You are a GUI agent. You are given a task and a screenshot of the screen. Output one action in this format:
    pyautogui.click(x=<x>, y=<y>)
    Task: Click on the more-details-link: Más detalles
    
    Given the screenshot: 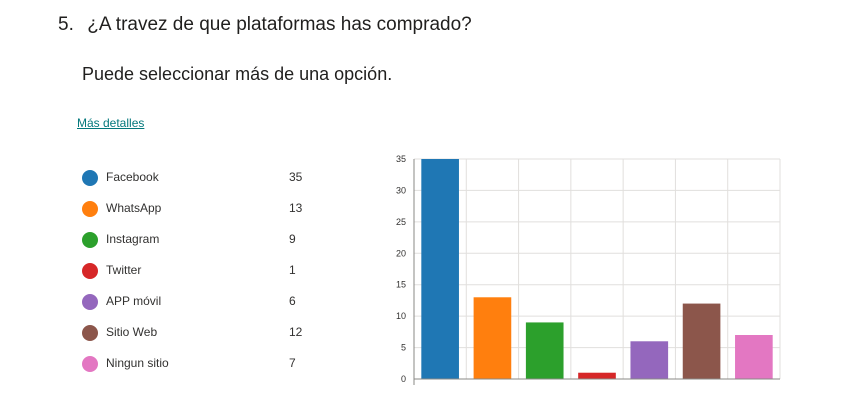 What is the action you would take?
    pyautogui.click(x=111, y=123)
    